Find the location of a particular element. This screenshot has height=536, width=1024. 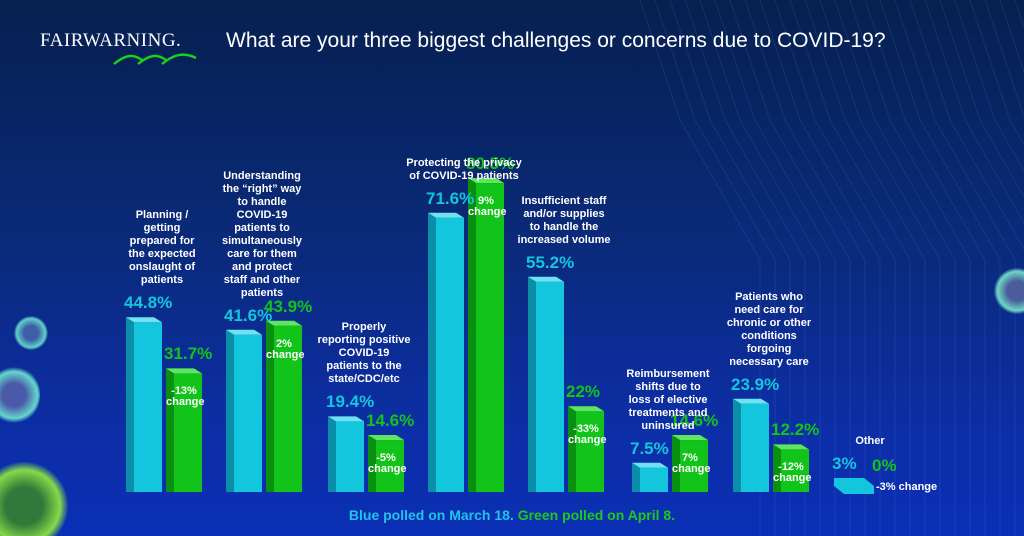

value-label-blue: 44.8% is located at coordinates (148, 303).